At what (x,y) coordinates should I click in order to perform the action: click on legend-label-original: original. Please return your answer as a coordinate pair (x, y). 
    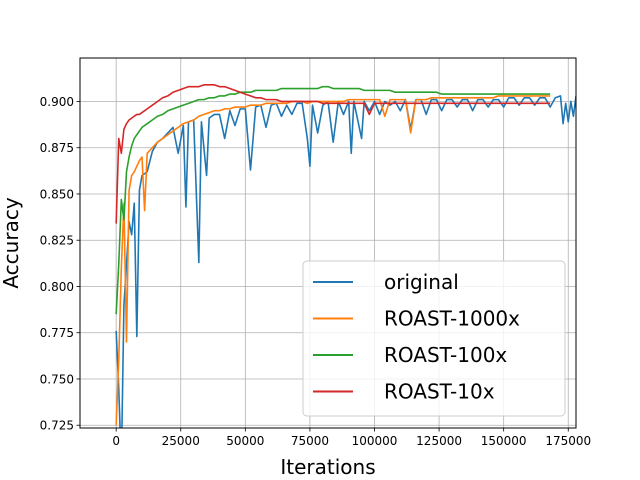
    Looking at the image, I should click on (421, 282).